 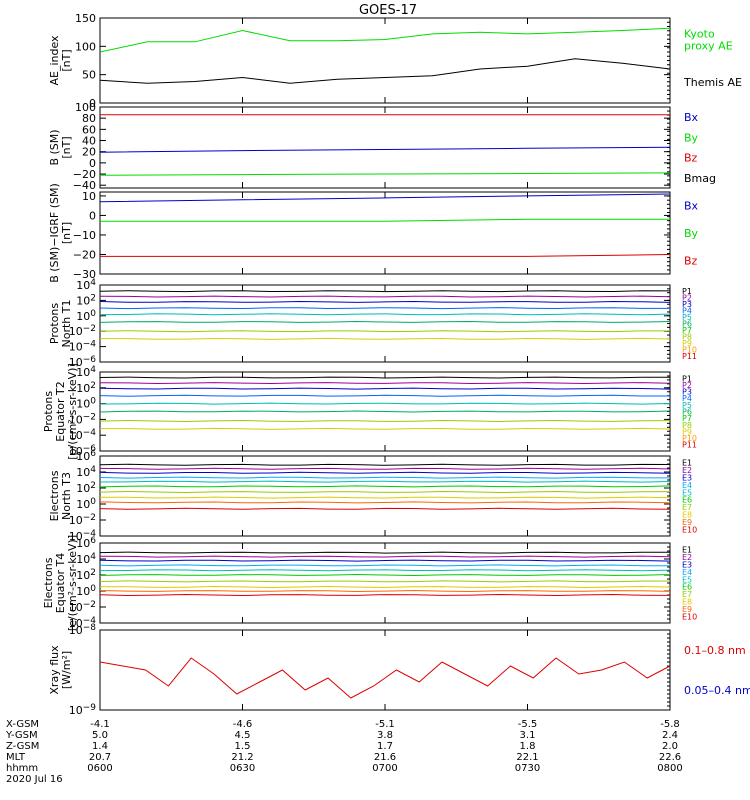 What do you see at coordinates (687, 291) in the screenshot?
I see `legend-entry: P1` at bounding box center [687, 291].